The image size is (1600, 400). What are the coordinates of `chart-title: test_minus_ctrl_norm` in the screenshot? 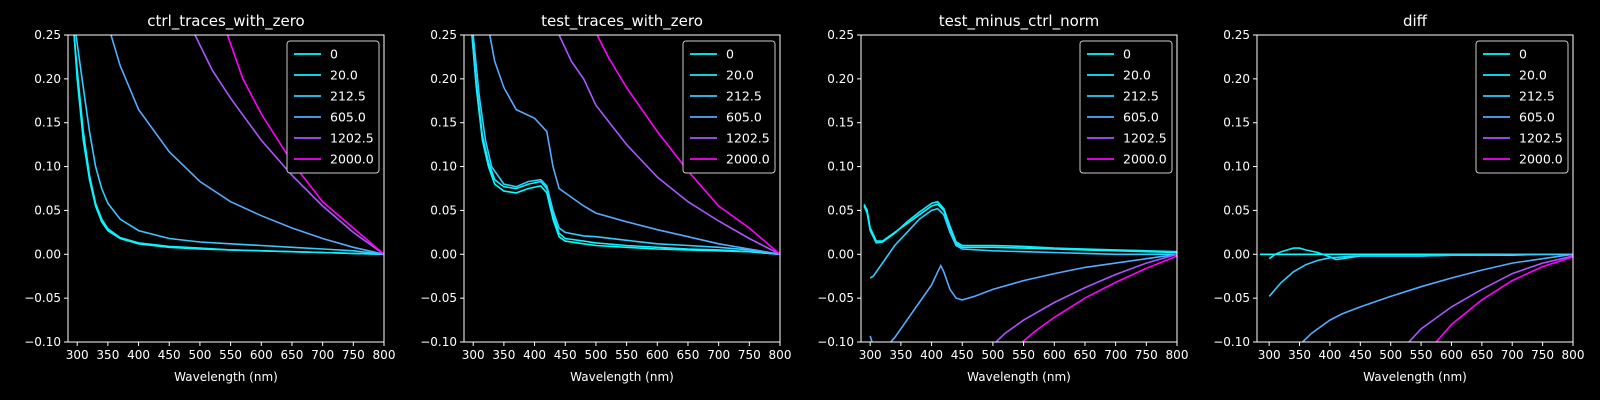 It's located at (1019, 21).